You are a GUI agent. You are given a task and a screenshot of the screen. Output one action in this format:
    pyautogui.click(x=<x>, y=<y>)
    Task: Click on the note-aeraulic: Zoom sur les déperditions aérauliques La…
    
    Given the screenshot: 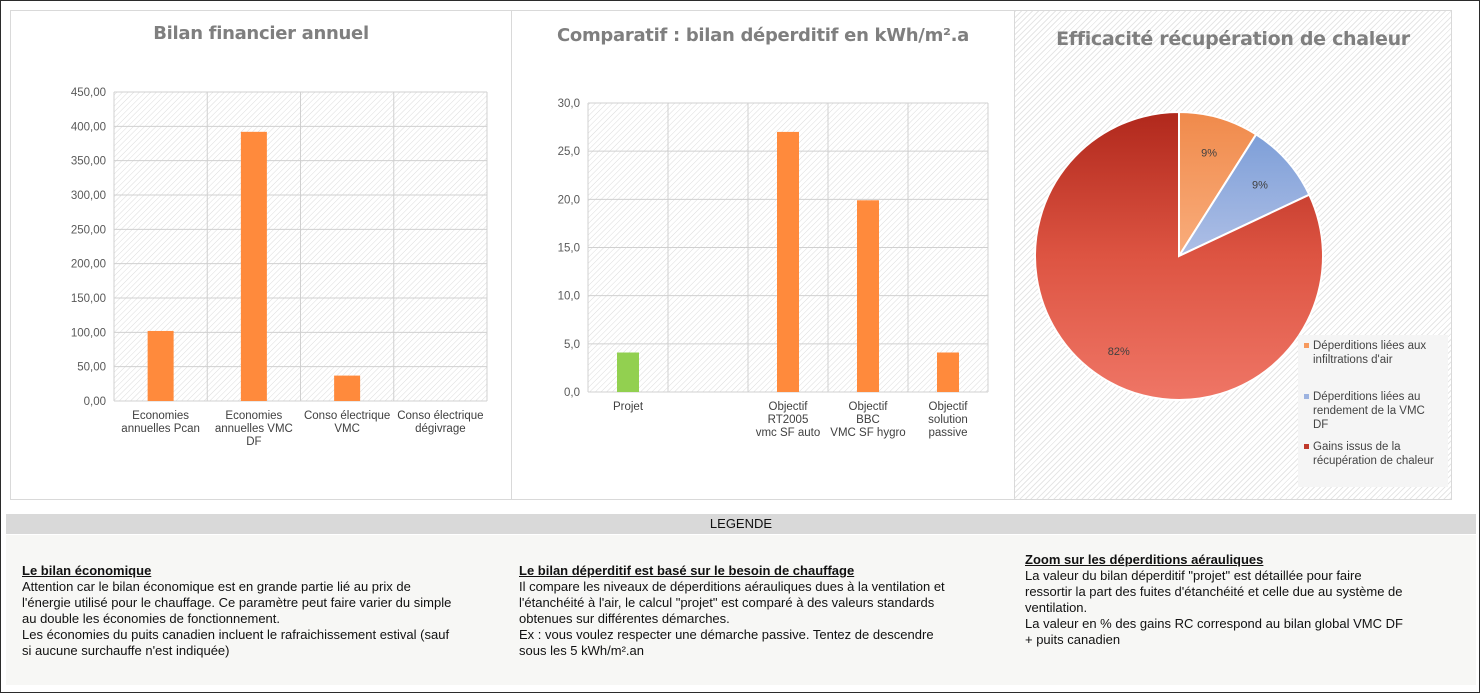 What is the action you would take?
    pyautogui.click(x=1245, y=600)
    